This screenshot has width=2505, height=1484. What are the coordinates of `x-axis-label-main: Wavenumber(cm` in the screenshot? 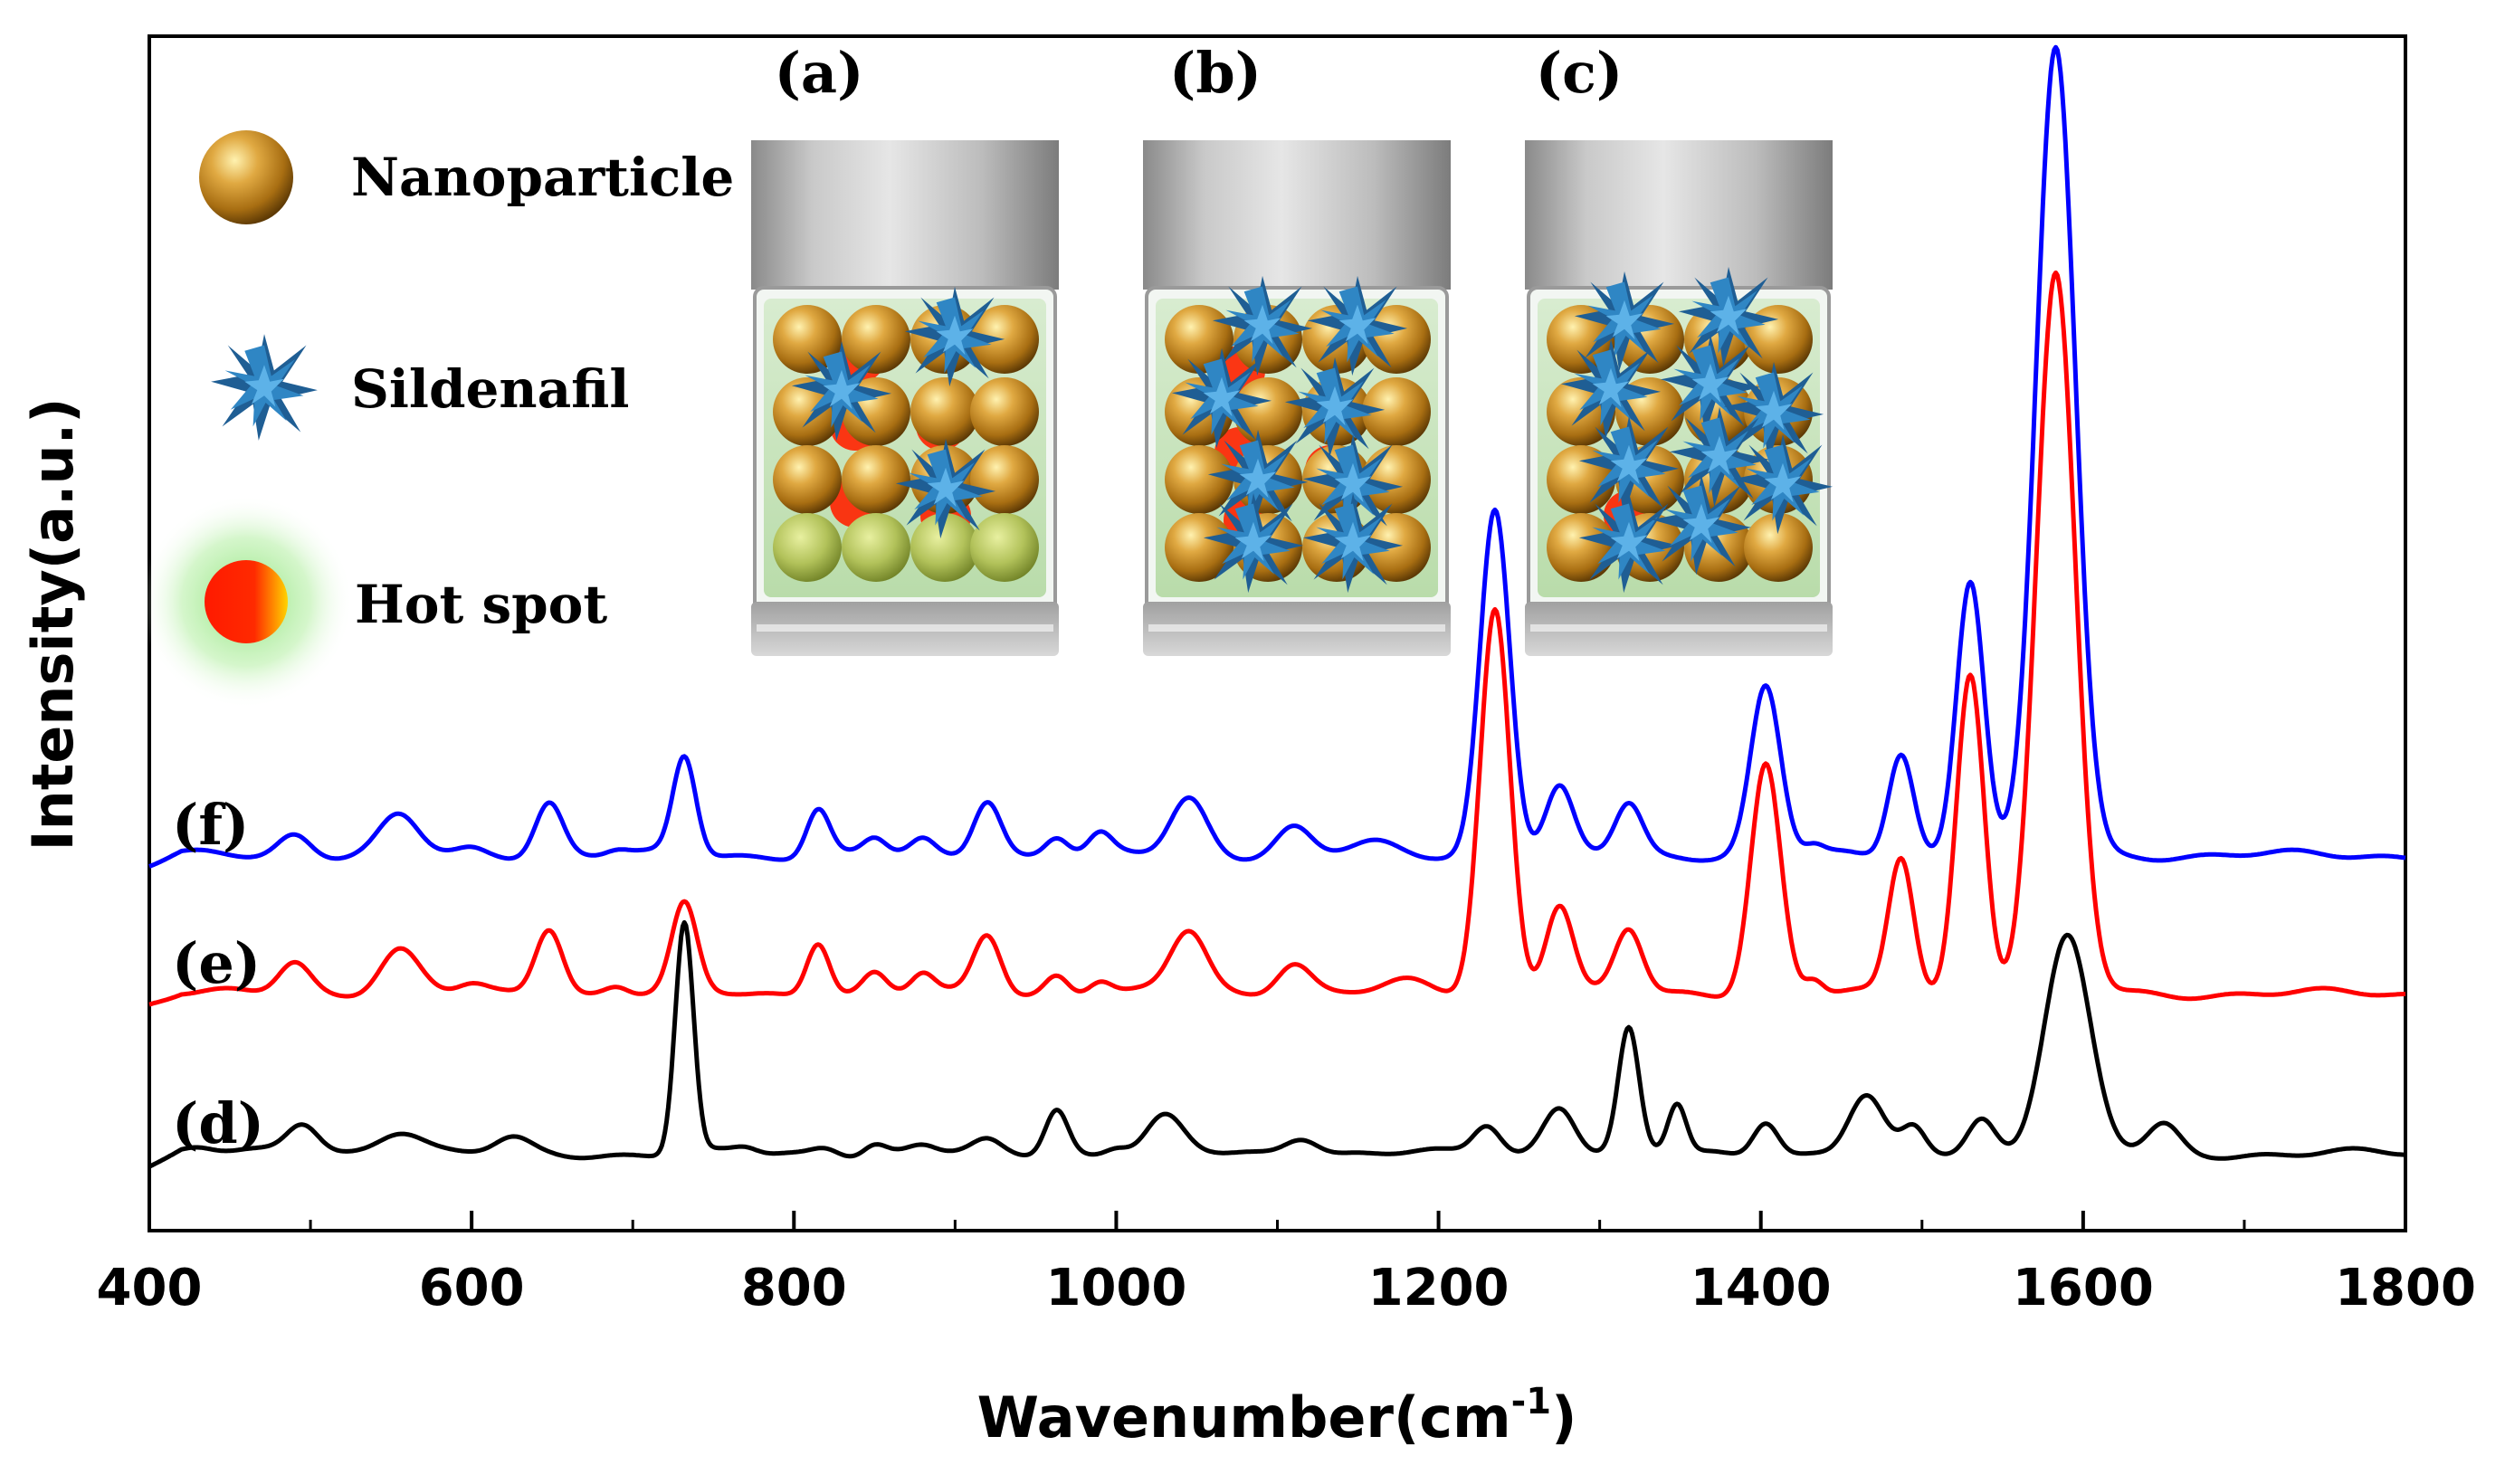 It's located at (1244, 1417).